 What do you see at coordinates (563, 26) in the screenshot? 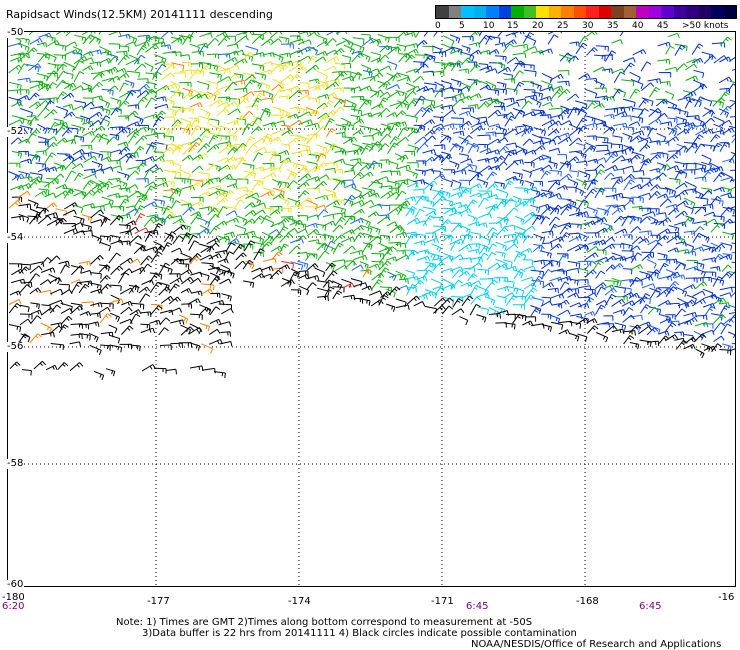
I see `legend-label-25: 25` at bounding box center [563, 26].